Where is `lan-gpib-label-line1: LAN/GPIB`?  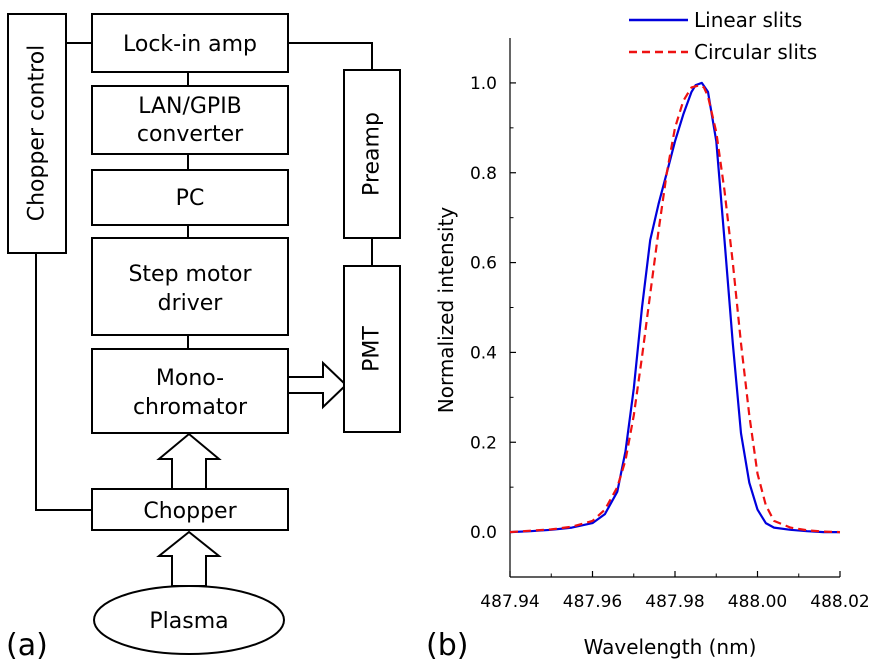 lan-gpib-label-line1: LAN/GPIB is located at coordinates (190, 106).